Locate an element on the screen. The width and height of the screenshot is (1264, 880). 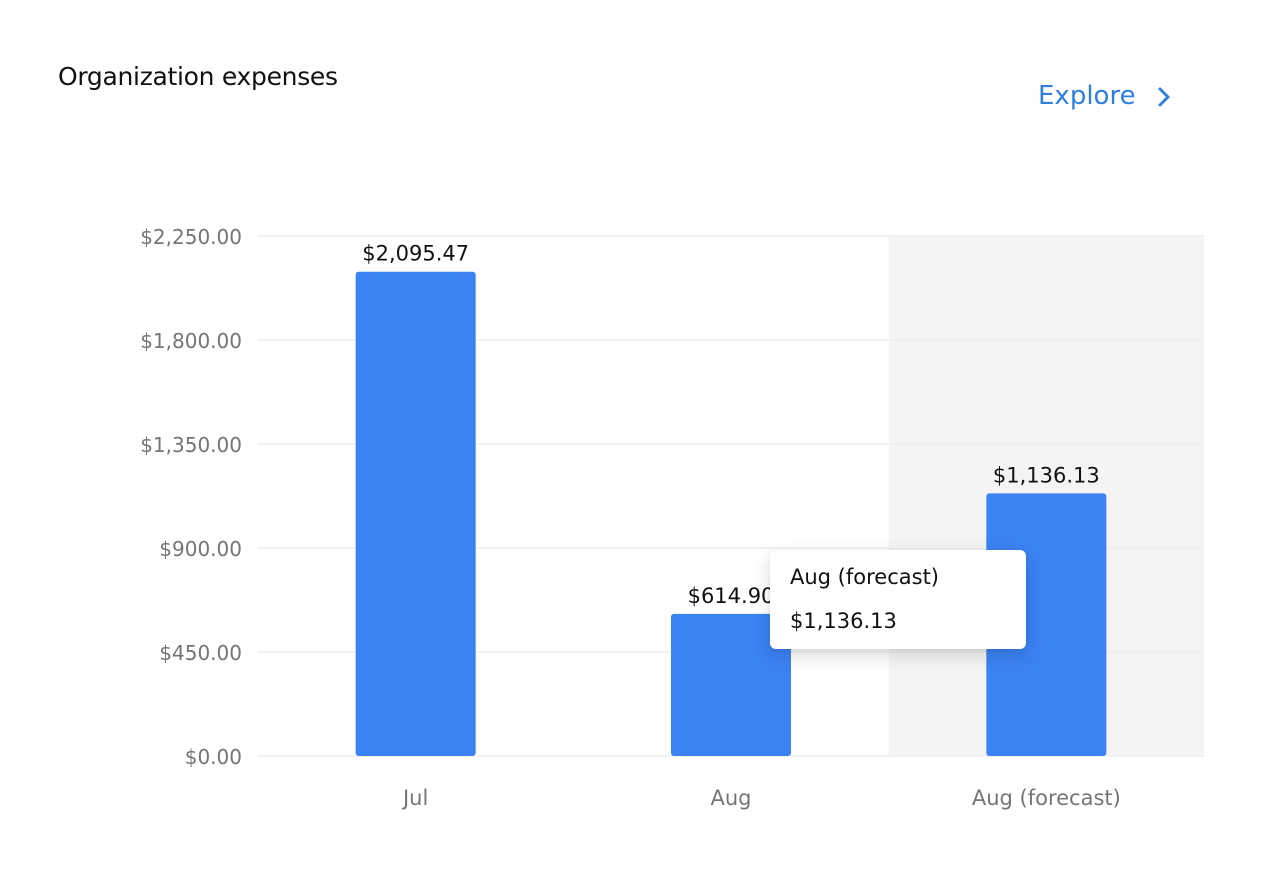
chart-title: Organization expenses is located at coordinates (198, 76).